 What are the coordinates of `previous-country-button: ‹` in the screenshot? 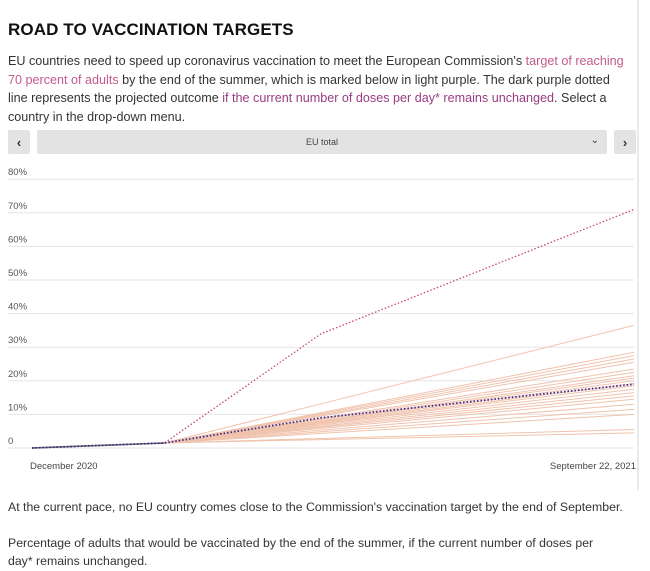 It's located at (19, 142).